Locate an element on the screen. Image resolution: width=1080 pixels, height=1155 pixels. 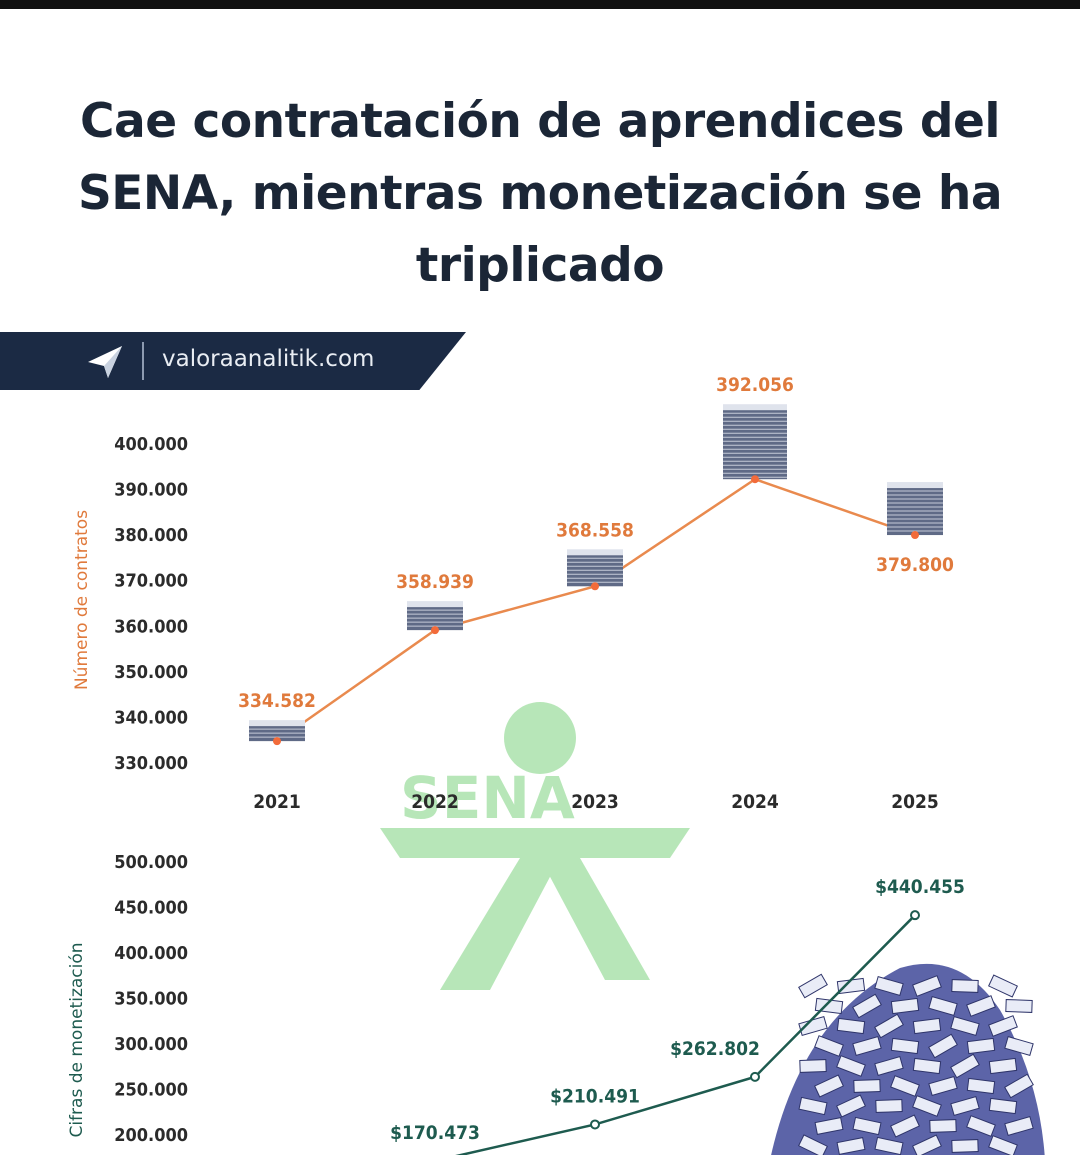
y-tick-label: 360.000 is located at coordinates (151, 626).